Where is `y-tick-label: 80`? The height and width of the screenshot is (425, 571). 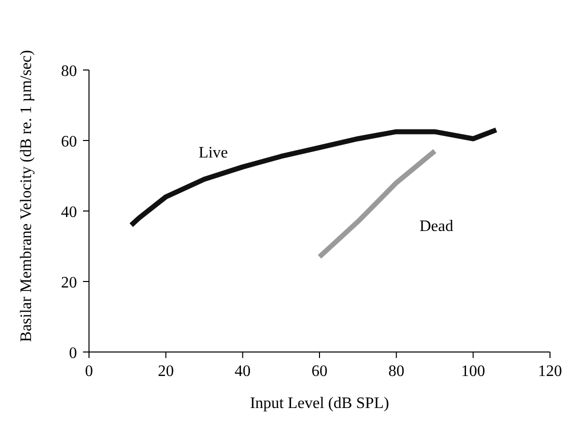 y-tick-label: 80 is located at coordinates (69, 71).